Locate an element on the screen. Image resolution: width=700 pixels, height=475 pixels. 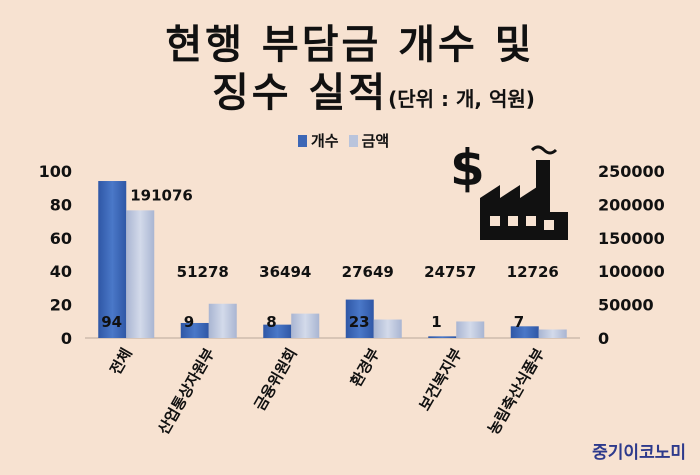
legend-item-count: 개수 is located at coordinates (318, 140).